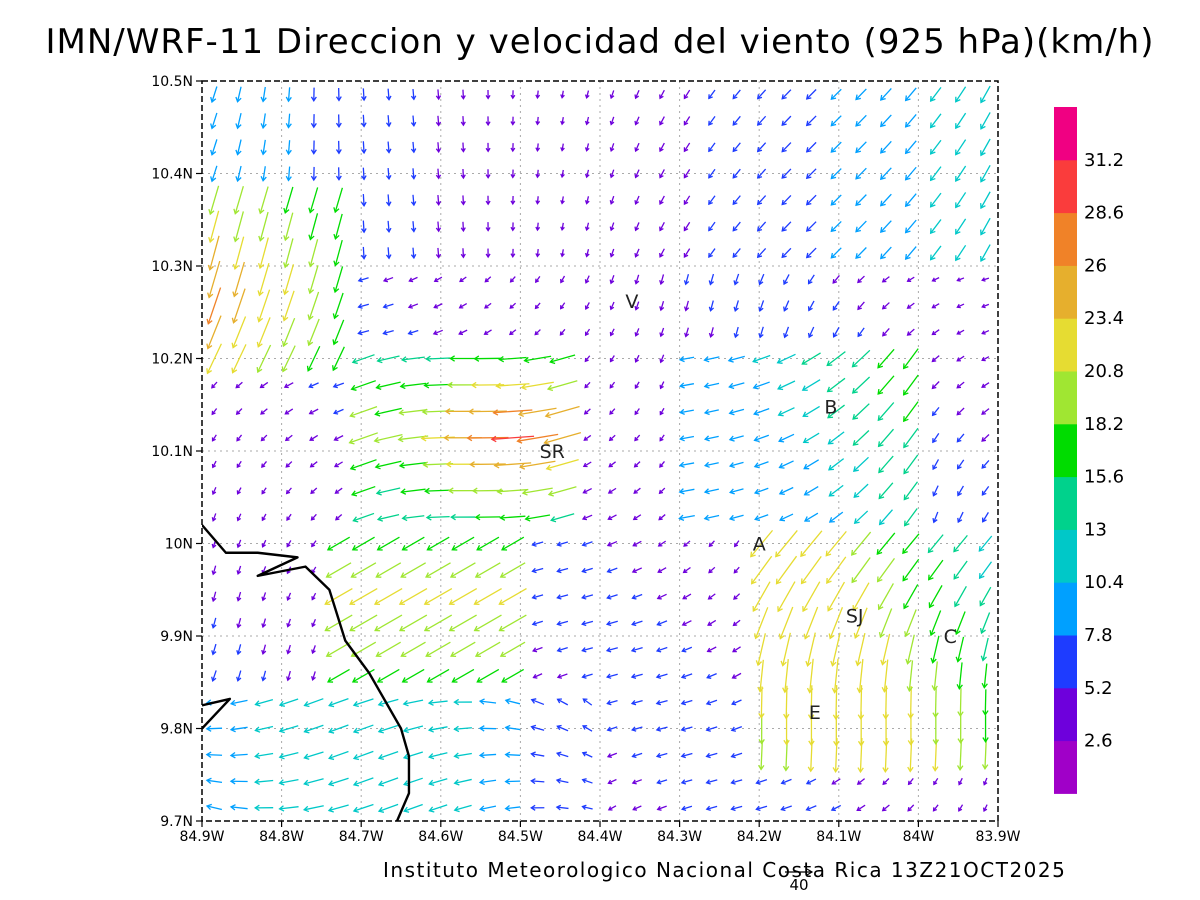 This screenshot has width=1200, height=900. I want to click on x-tick-label: 84.1W, so click(838, 837).